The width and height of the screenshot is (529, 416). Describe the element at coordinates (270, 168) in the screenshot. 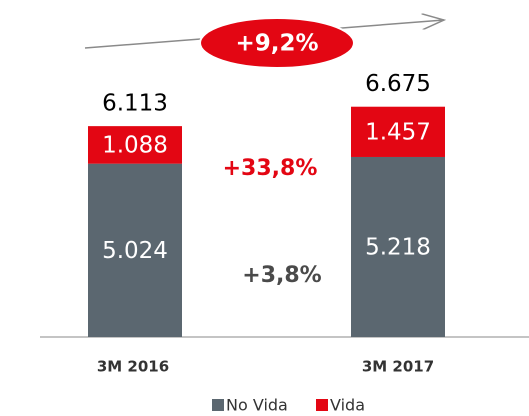

I see `vida-growth: +33,8%` at that location.